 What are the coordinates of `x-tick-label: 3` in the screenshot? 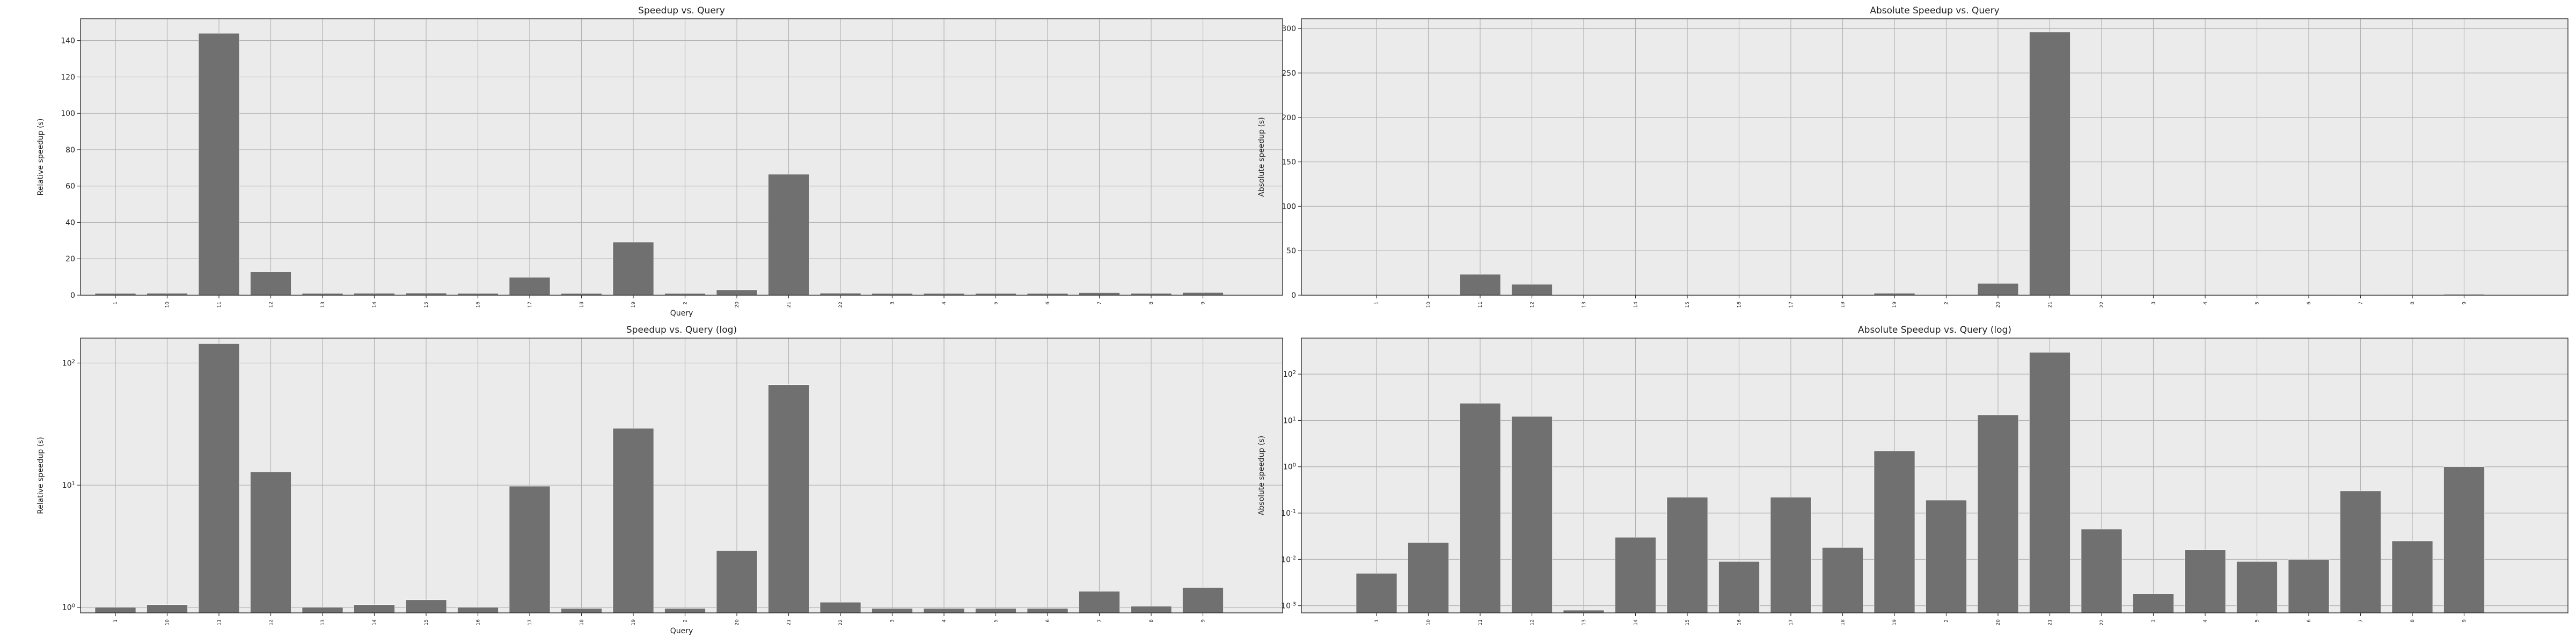 It's located at (2154, 621).